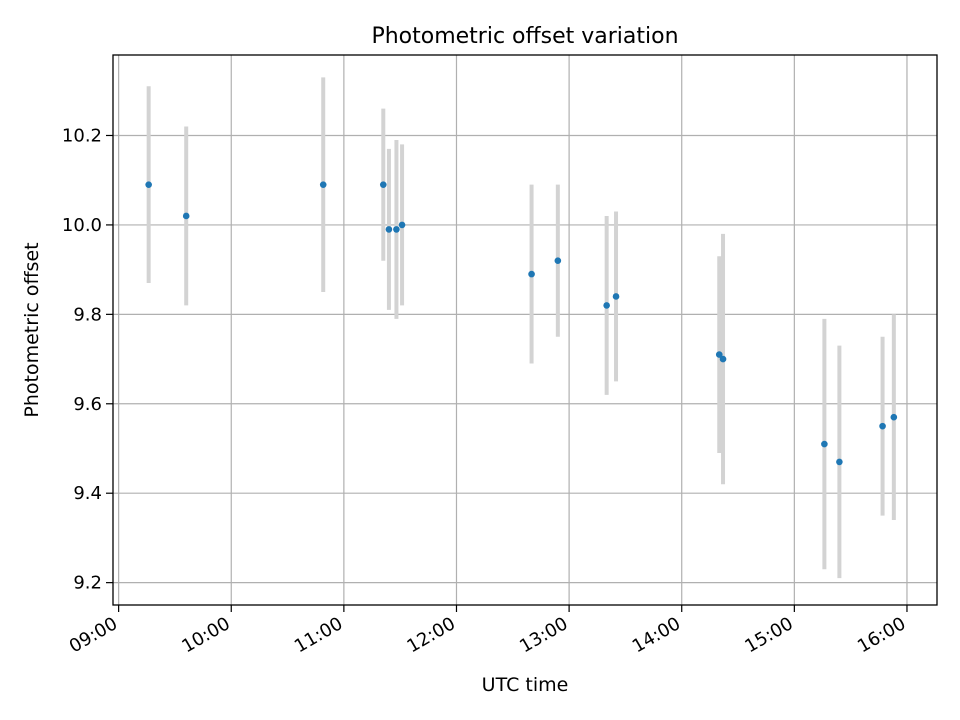 This screenshot has width=960, height=720. What do you see at coordinates (431, 635) in the screenshot?
I see `x-tick-label: 12:00` at bounding box center [431, 635].